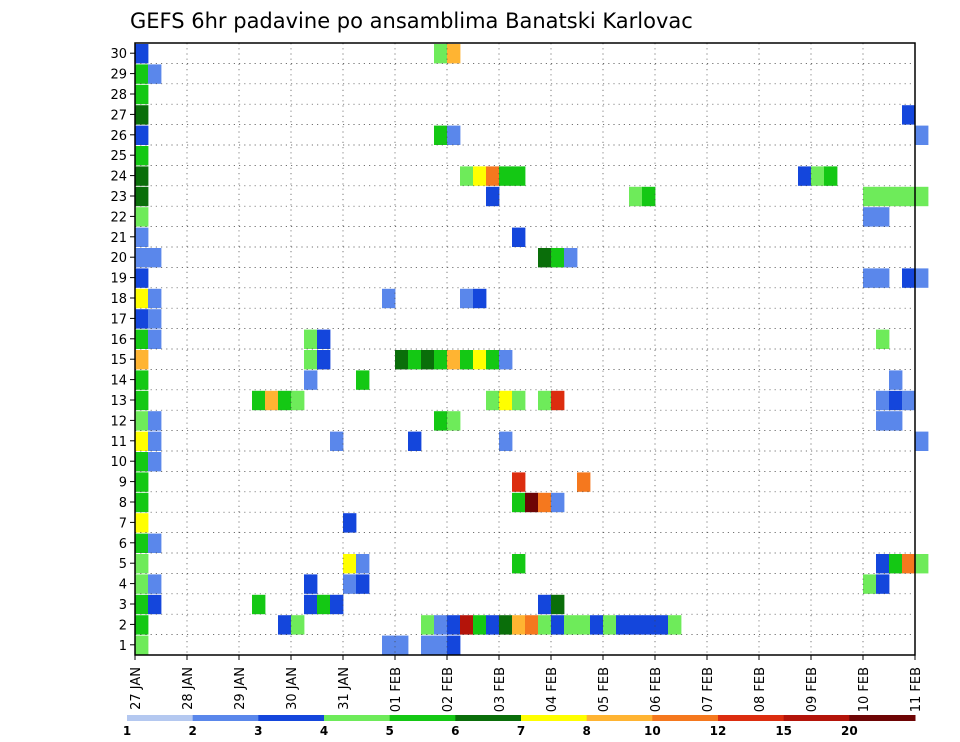 The height and width of the screenshot is (742, 960). I want to click on y-tick-label: 13, so click(118, 401).